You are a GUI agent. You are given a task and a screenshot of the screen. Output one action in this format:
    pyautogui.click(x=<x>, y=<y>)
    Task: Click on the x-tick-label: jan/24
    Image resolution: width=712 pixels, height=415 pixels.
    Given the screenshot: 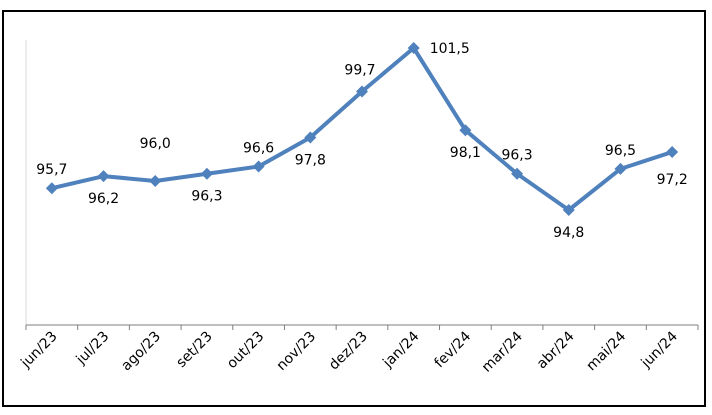 What is the action you would take?
    pyautogui.click(x=400, y=349)
    